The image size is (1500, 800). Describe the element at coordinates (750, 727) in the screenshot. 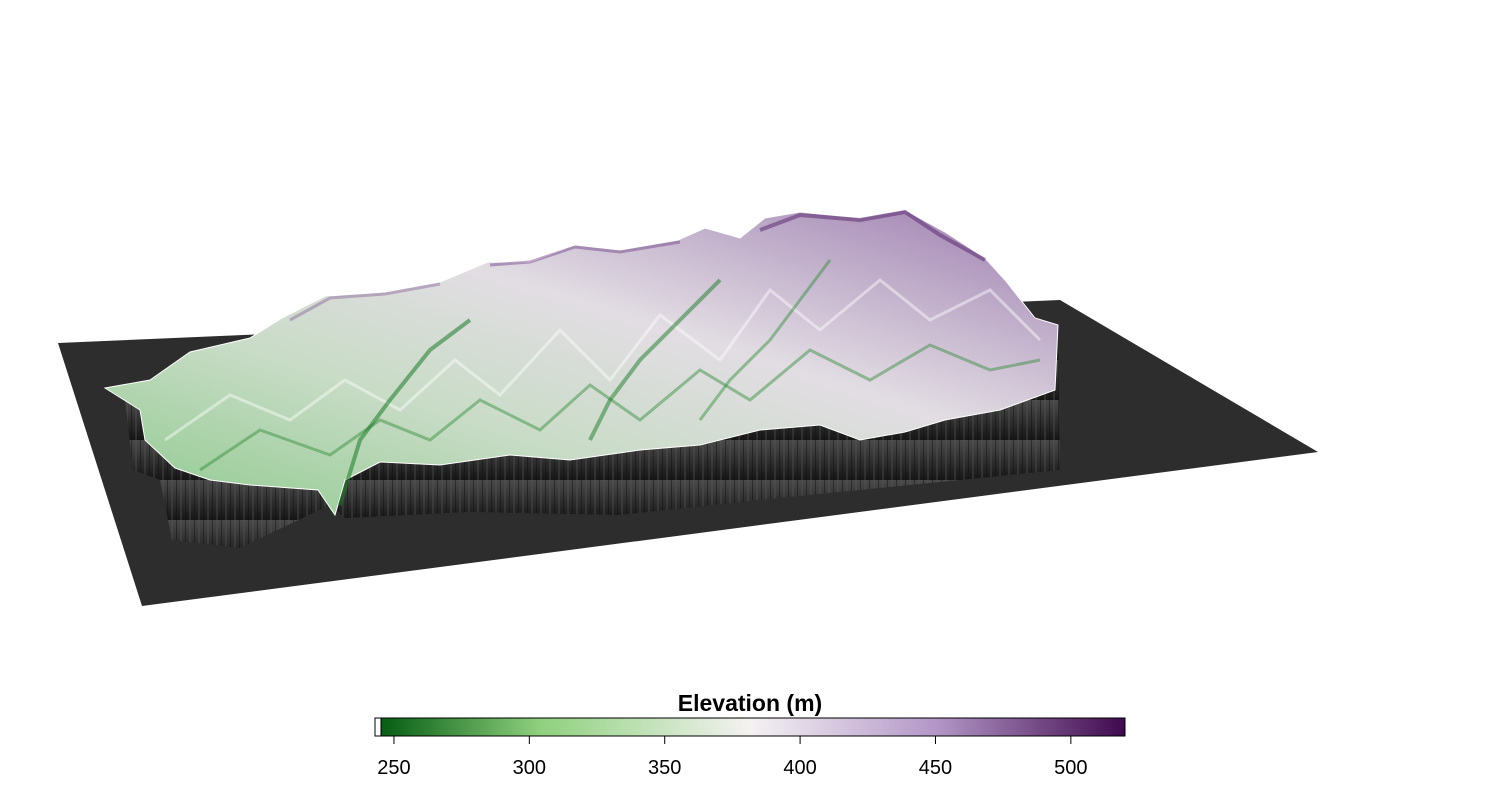

I see `legend-color-bar` at that location.